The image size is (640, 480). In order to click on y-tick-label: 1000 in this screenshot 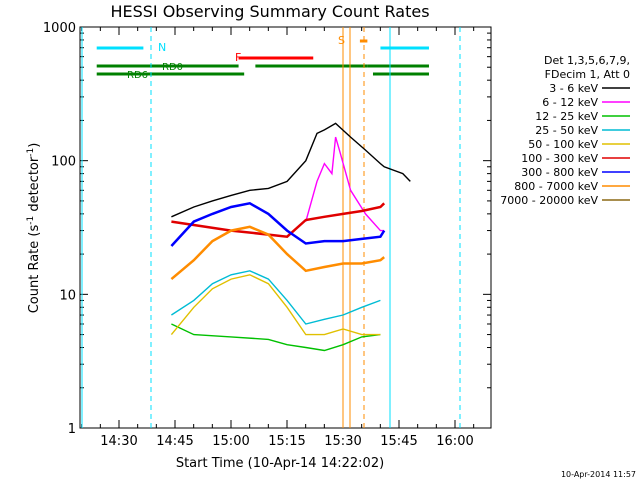, I will do `click(59, 28)`.